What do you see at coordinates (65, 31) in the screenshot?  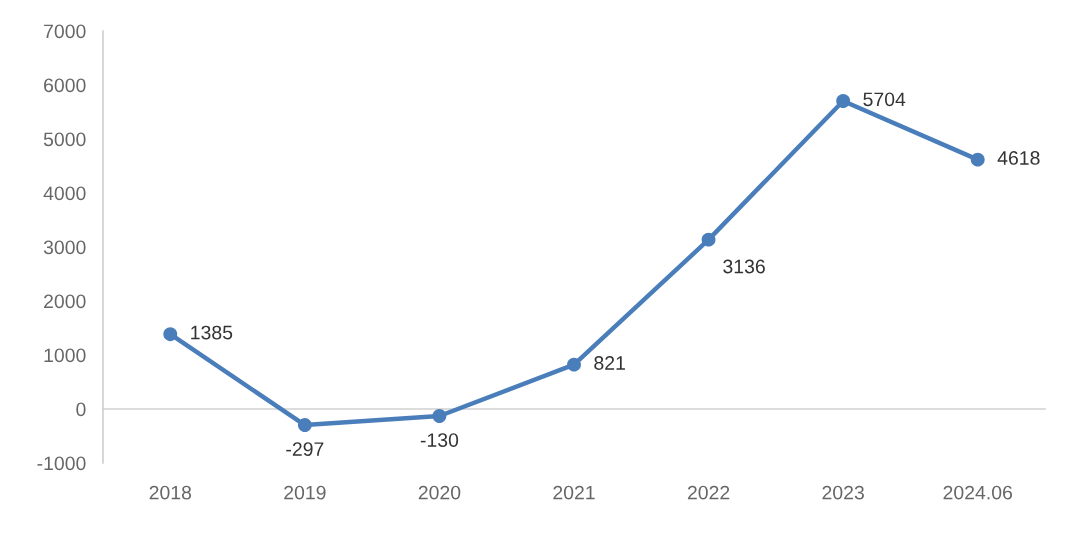 I see `y-tick-label: 7000` at bounding box center [65, 31].